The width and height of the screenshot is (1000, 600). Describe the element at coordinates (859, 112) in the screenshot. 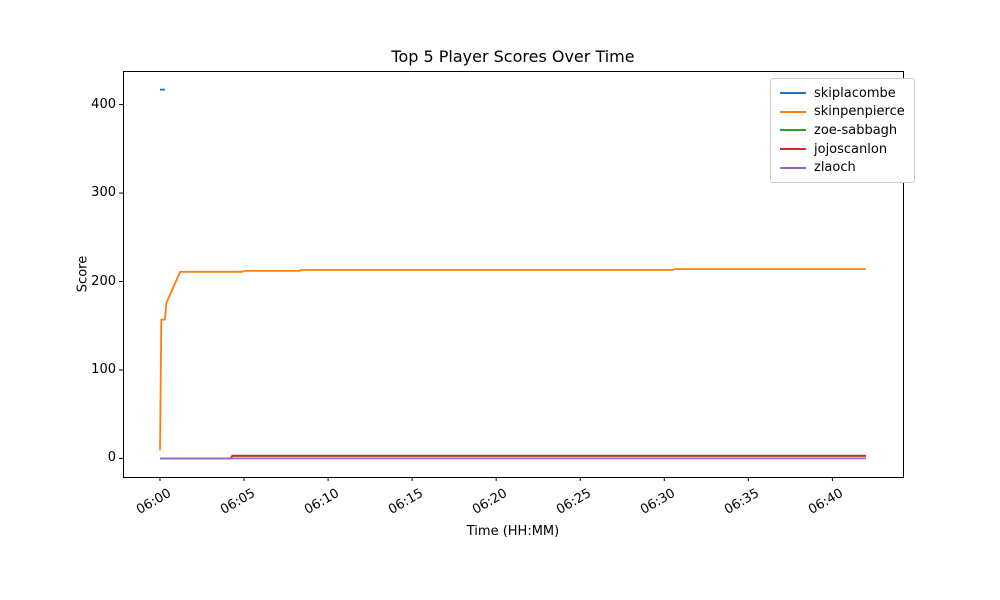

I see `legend-label: skinpenpierce` at that location.